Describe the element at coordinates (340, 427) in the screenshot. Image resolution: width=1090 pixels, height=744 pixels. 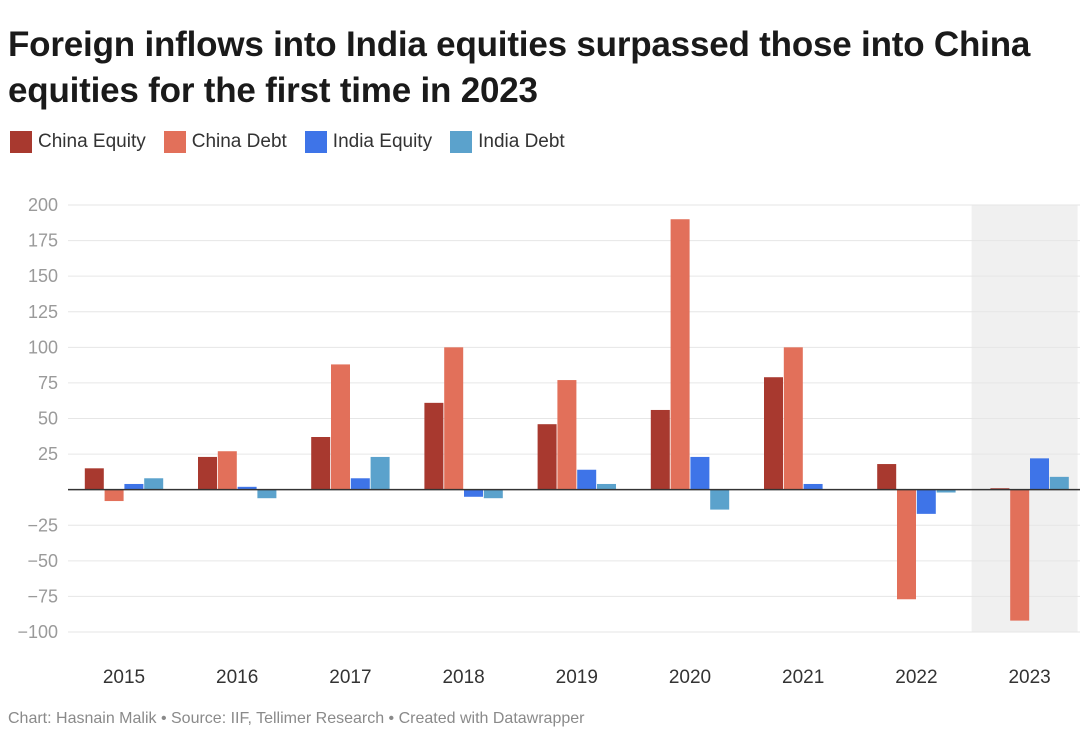
I see `bar-china-debt-2017` at that location.